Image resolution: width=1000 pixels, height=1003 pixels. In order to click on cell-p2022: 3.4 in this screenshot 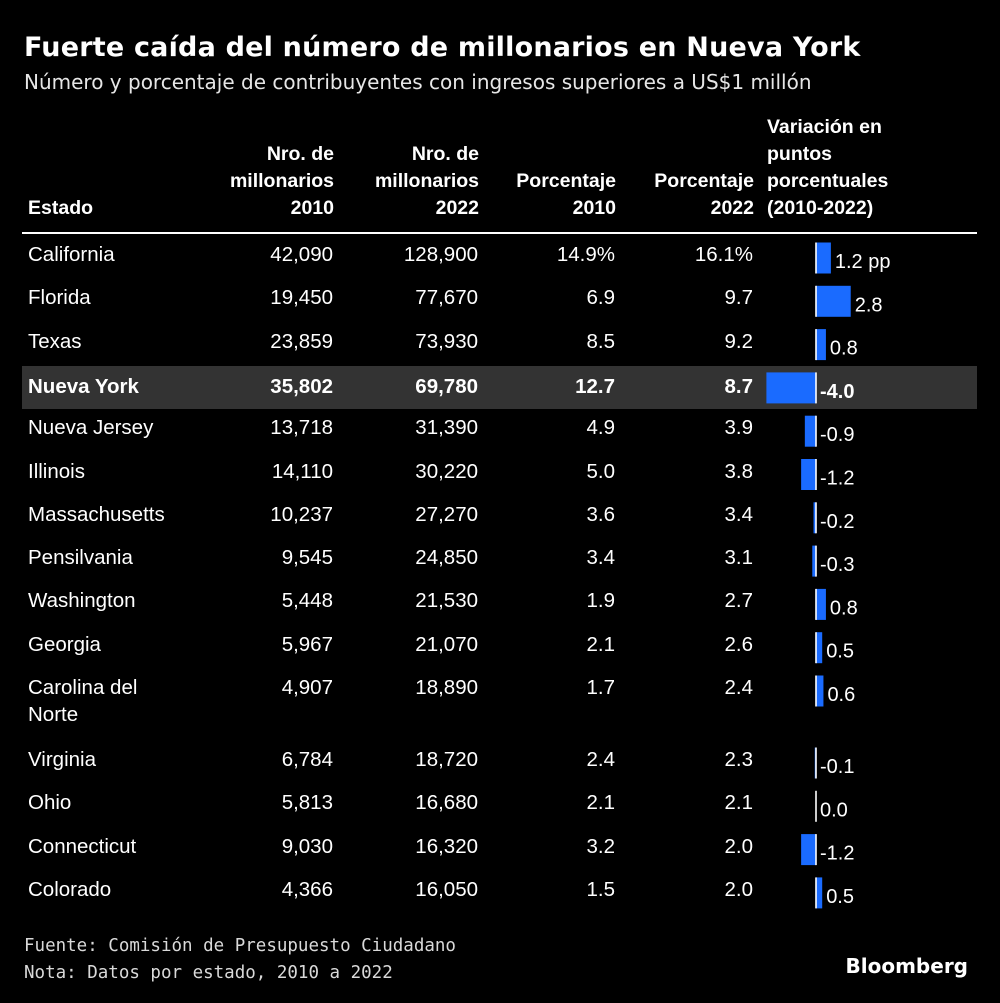, I will do `click(739, 514)`.